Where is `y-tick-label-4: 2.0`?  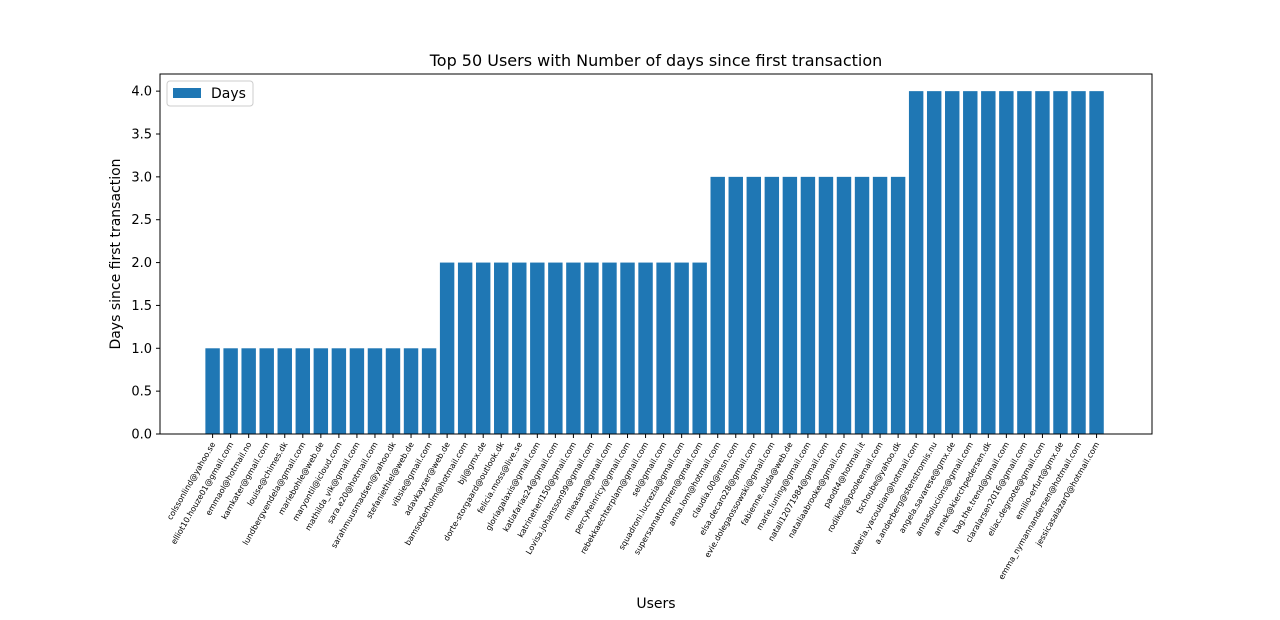
y-tick-label-4: 2.0 is located at coordinates (141, 263).